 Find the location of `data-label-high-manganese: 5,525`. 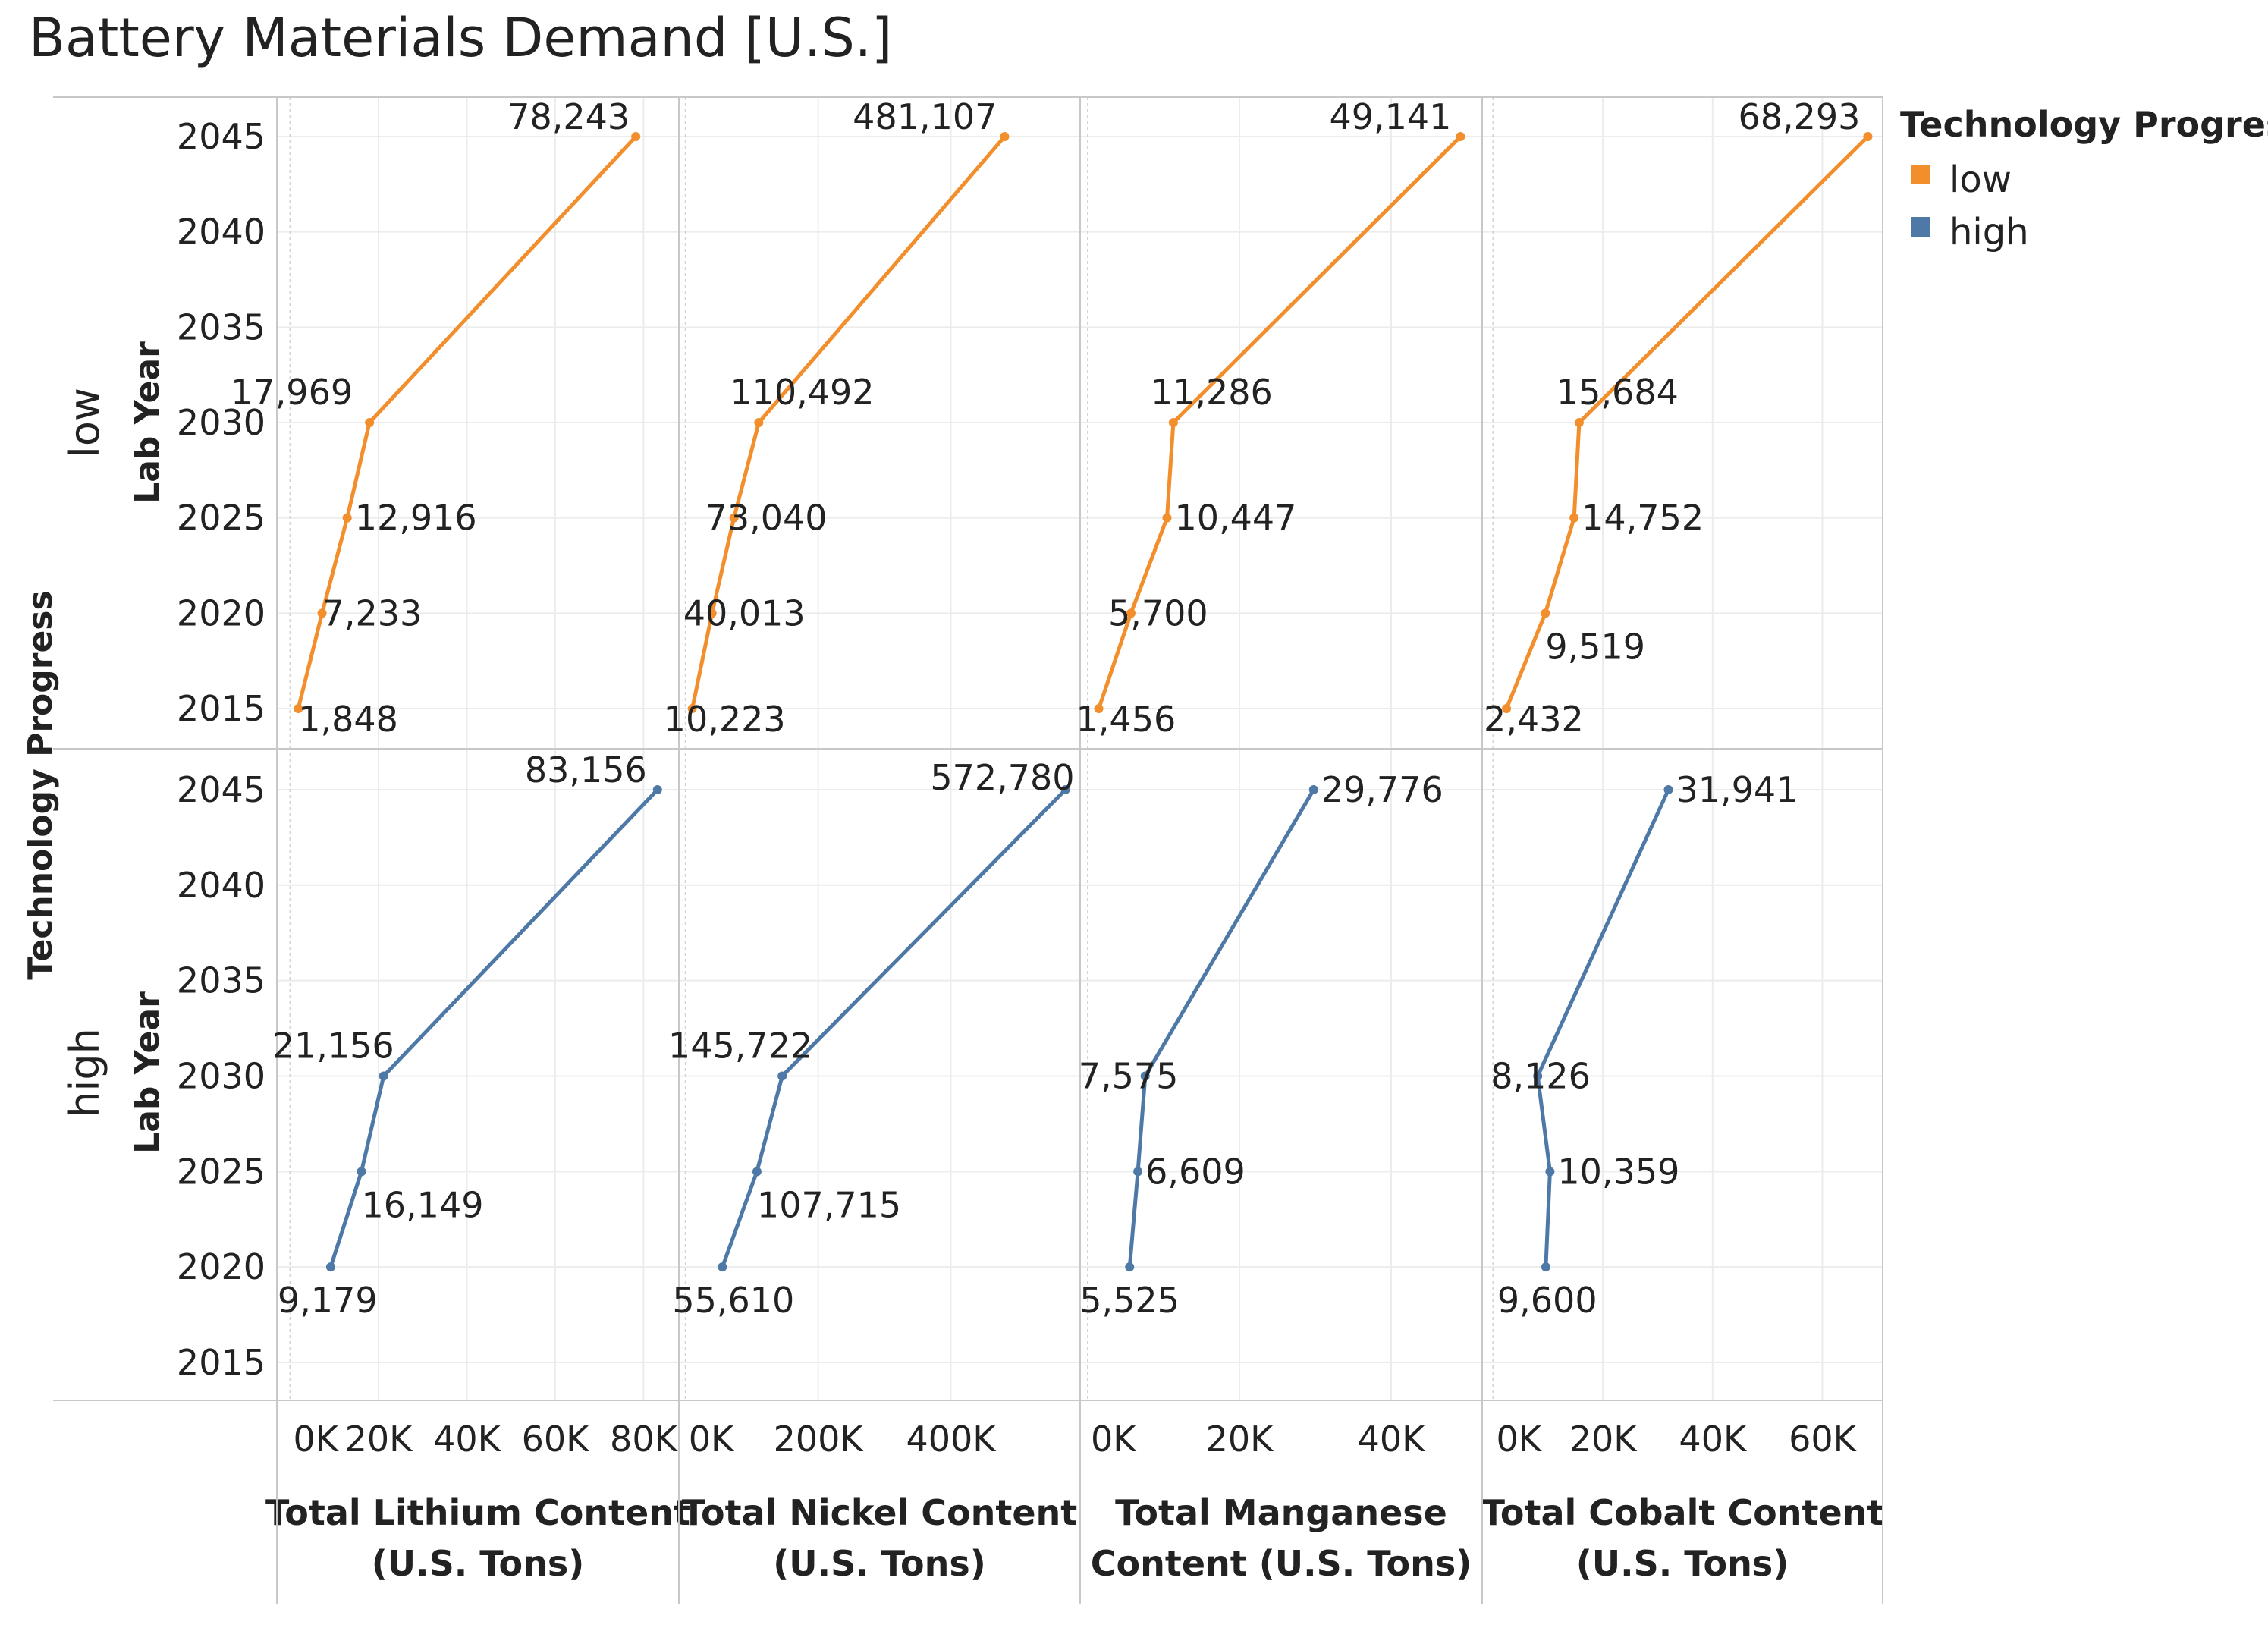

data-label-high-manganese: 5,525 is located at coordinates (1129, 1300).